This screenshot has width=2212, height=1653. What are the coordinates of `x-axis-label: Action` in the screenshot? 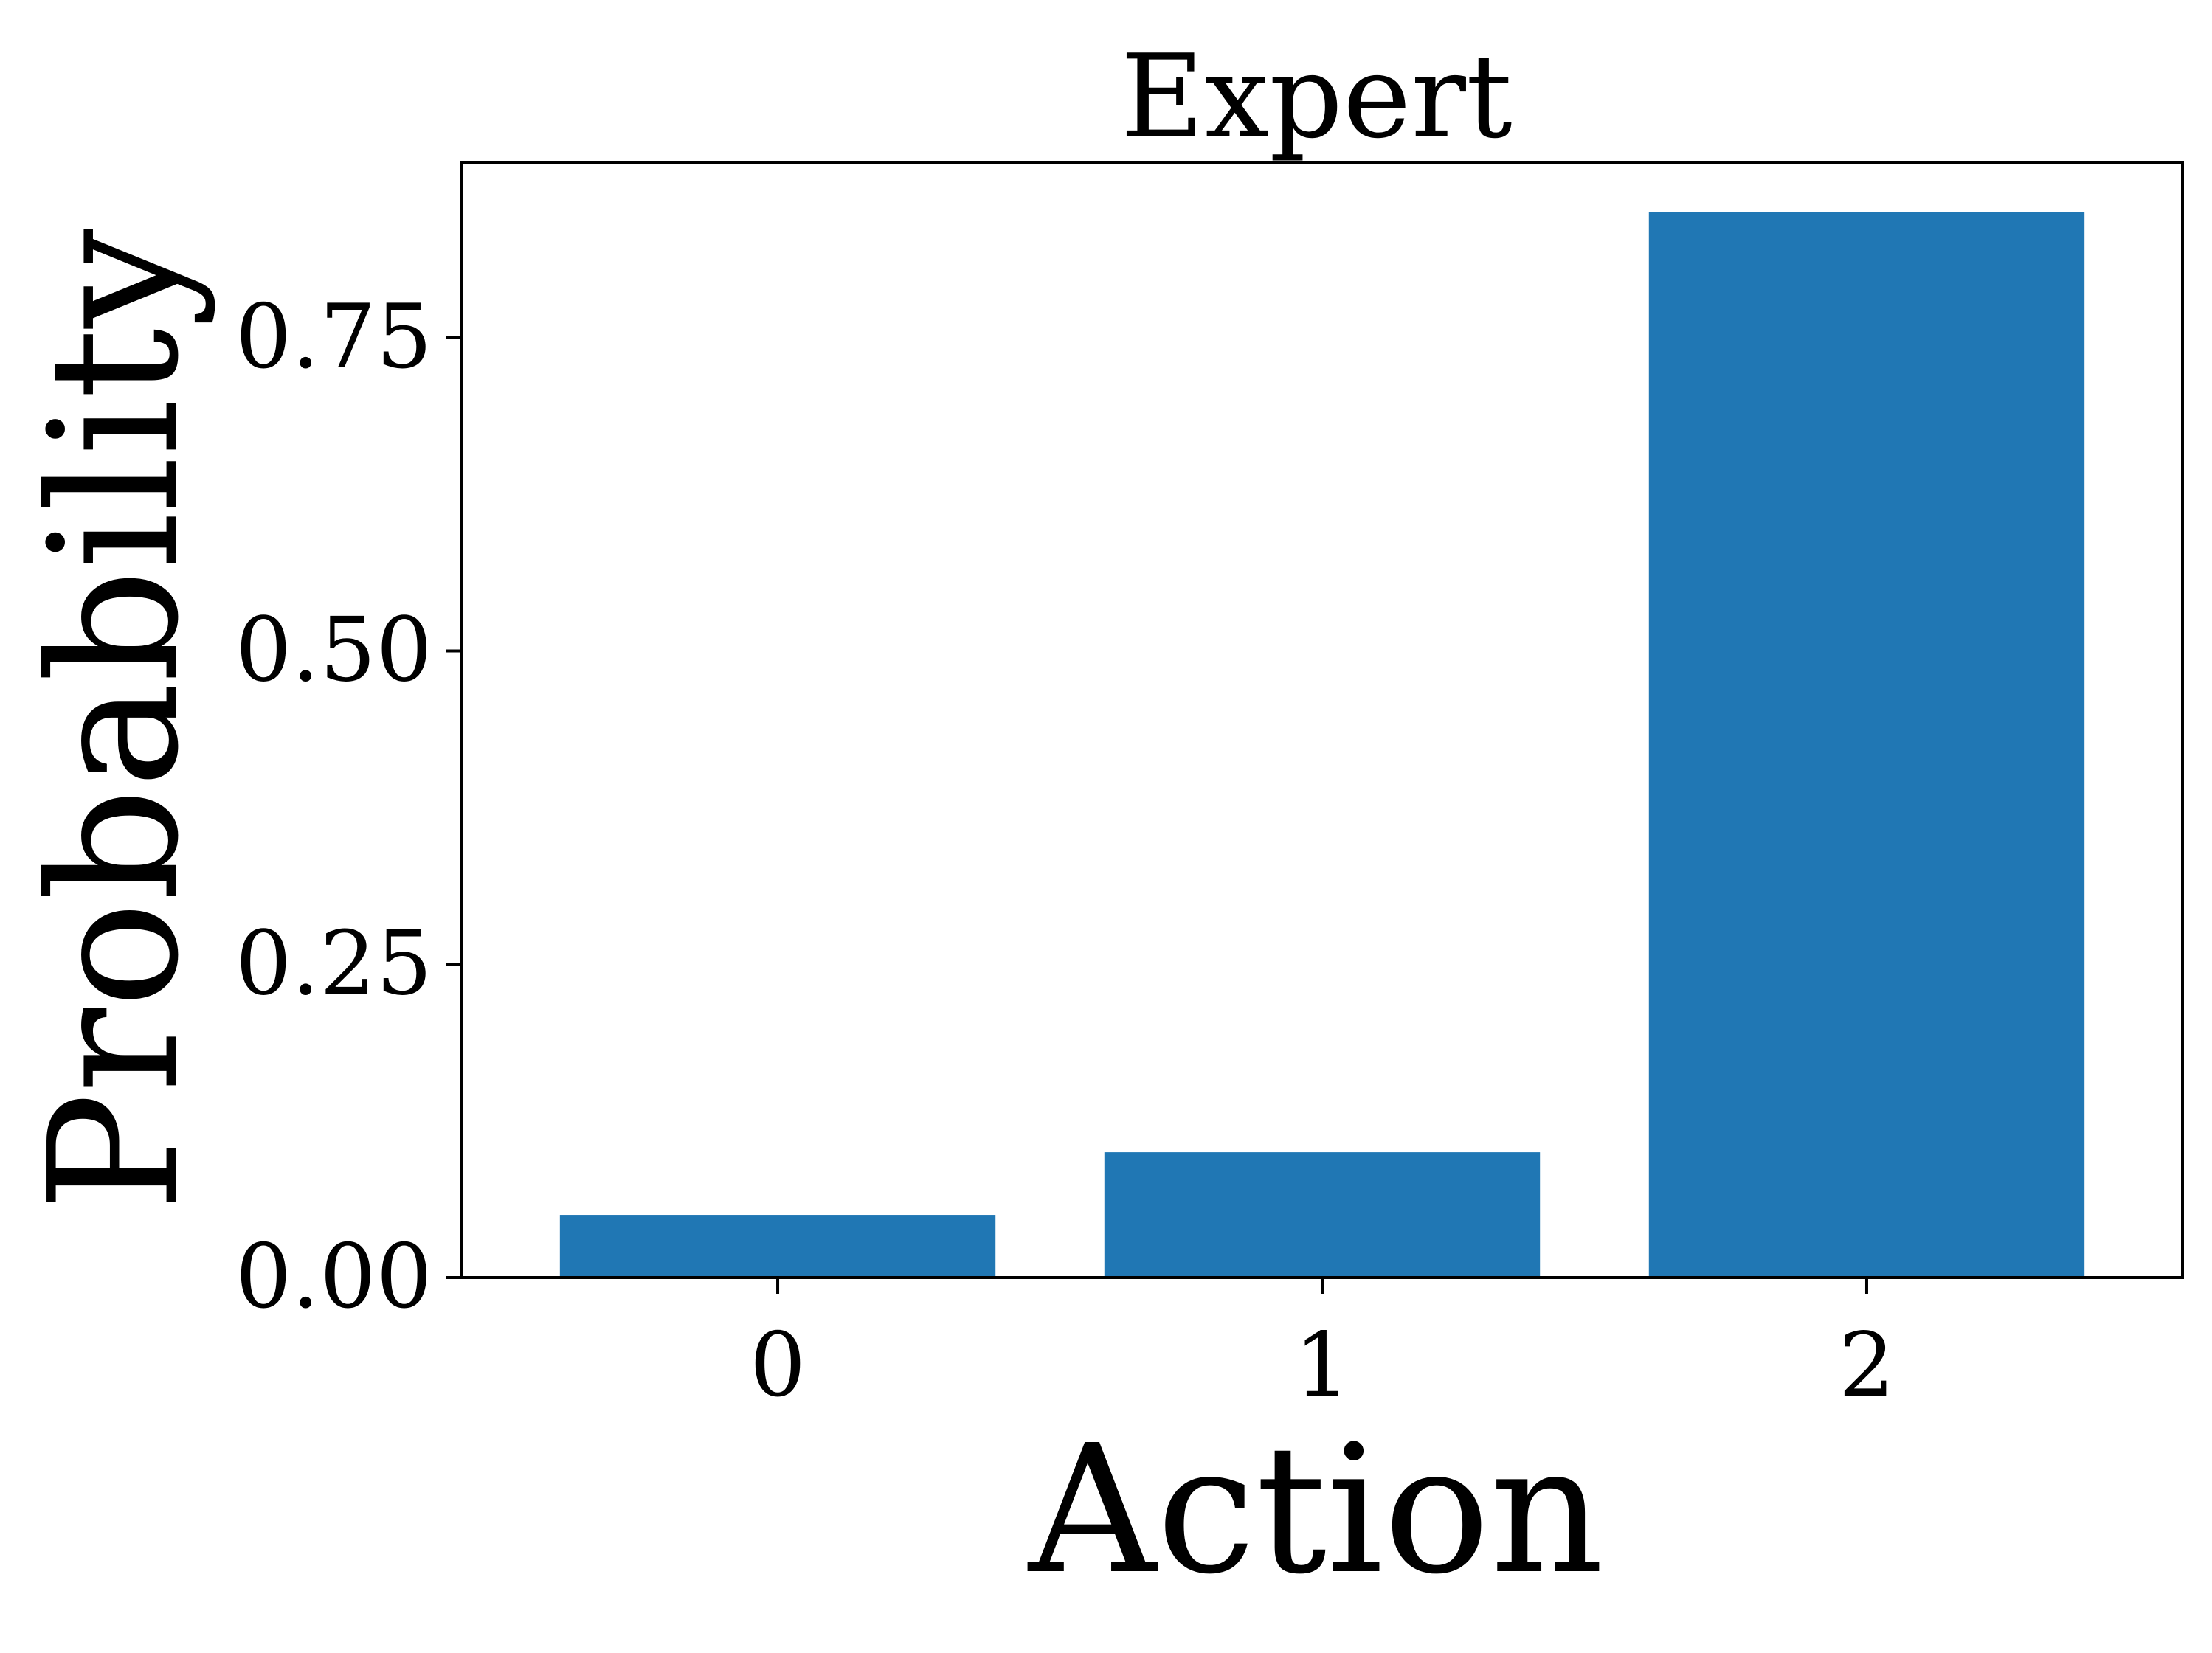 It's located at (1316, 1510).